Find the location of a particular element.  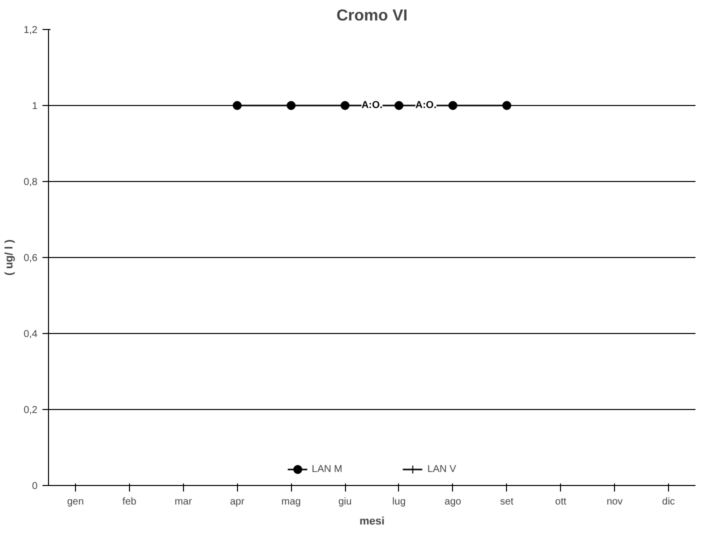

x-tick-label: apr is located at coordinates (238, 502).